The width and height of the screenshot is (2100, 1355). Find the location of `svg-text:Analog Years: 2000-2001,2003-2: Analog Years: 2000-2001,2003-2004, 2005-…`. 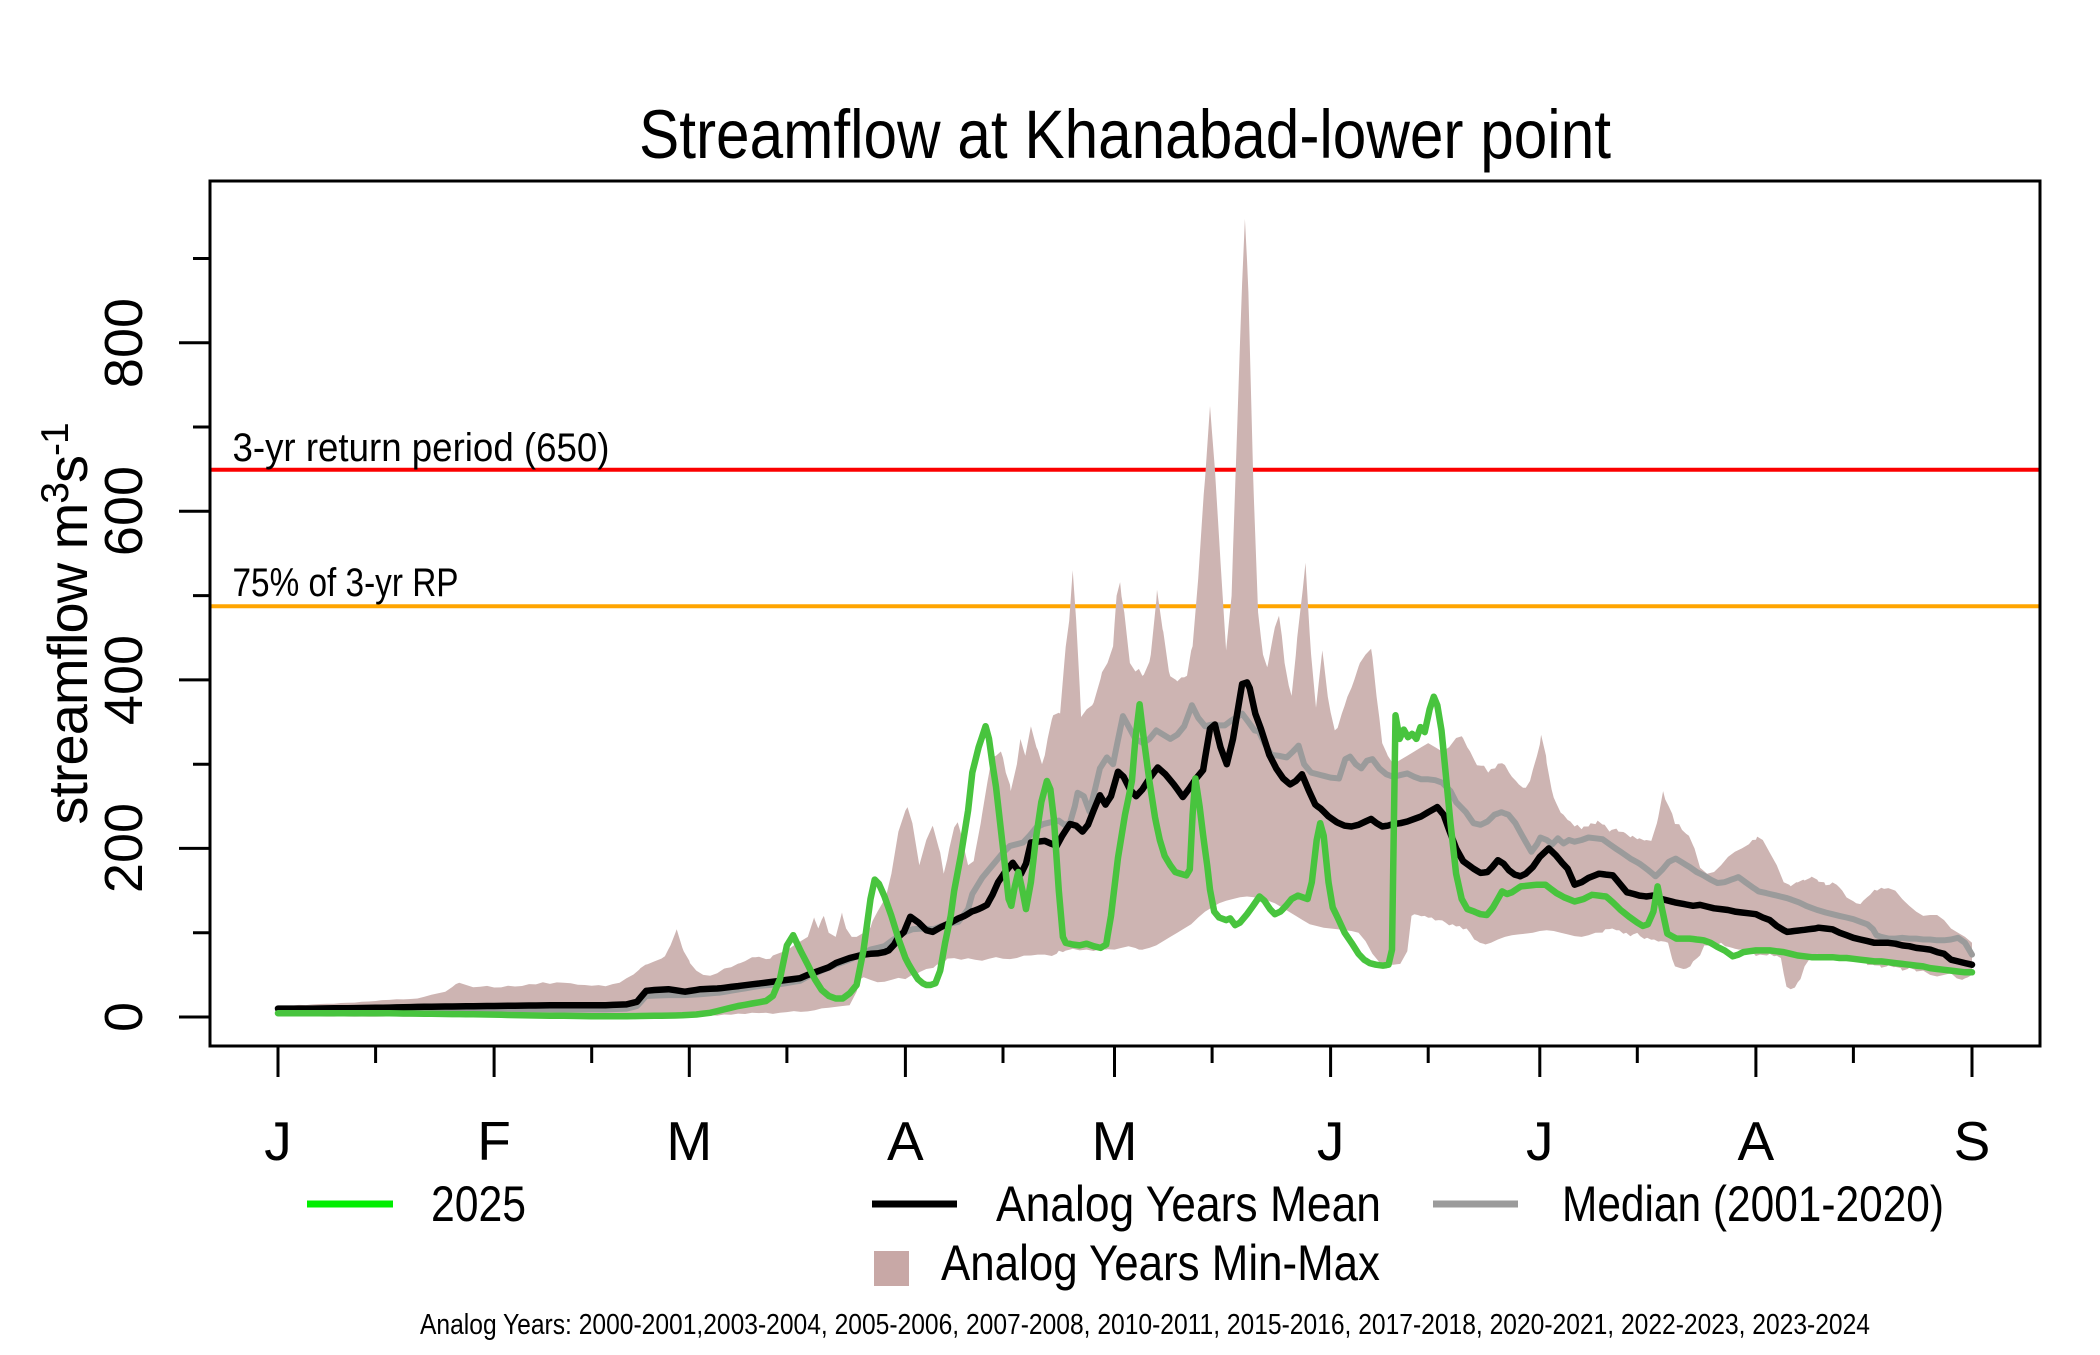

svg-text:Analog Years: 2000-2001,2003-2: Analog Years: 2000-2001,2003-2004, 2005-… is located at coordinates (1145, 1325).